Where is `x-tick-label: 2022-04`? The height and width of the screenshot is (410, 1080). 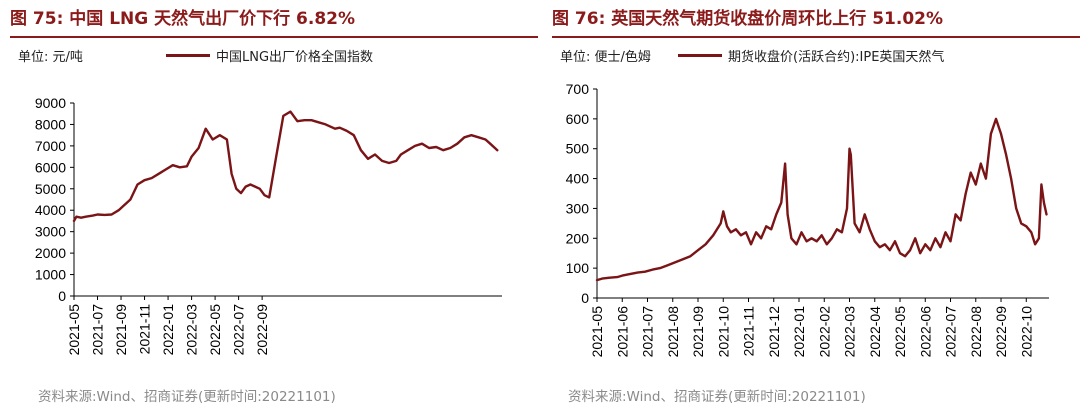 x-tick-label: 2022-04 is located at coordinates (875, 332).